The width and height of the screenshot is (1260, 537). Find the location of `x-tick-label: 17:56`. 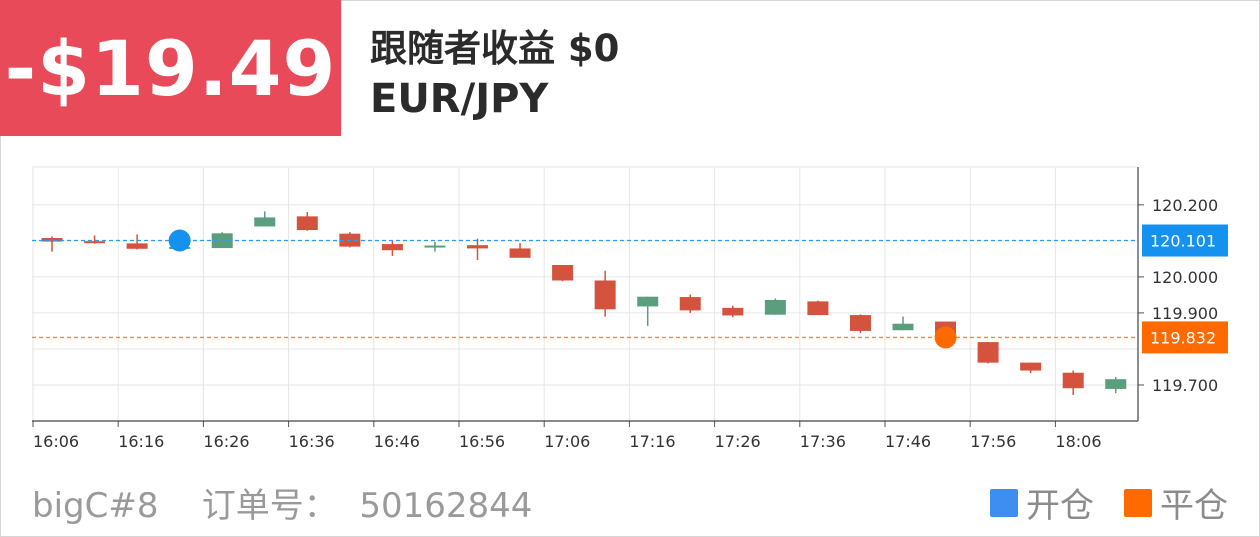

x-tick-label: 17:56 is located at coordinates (993, 441).